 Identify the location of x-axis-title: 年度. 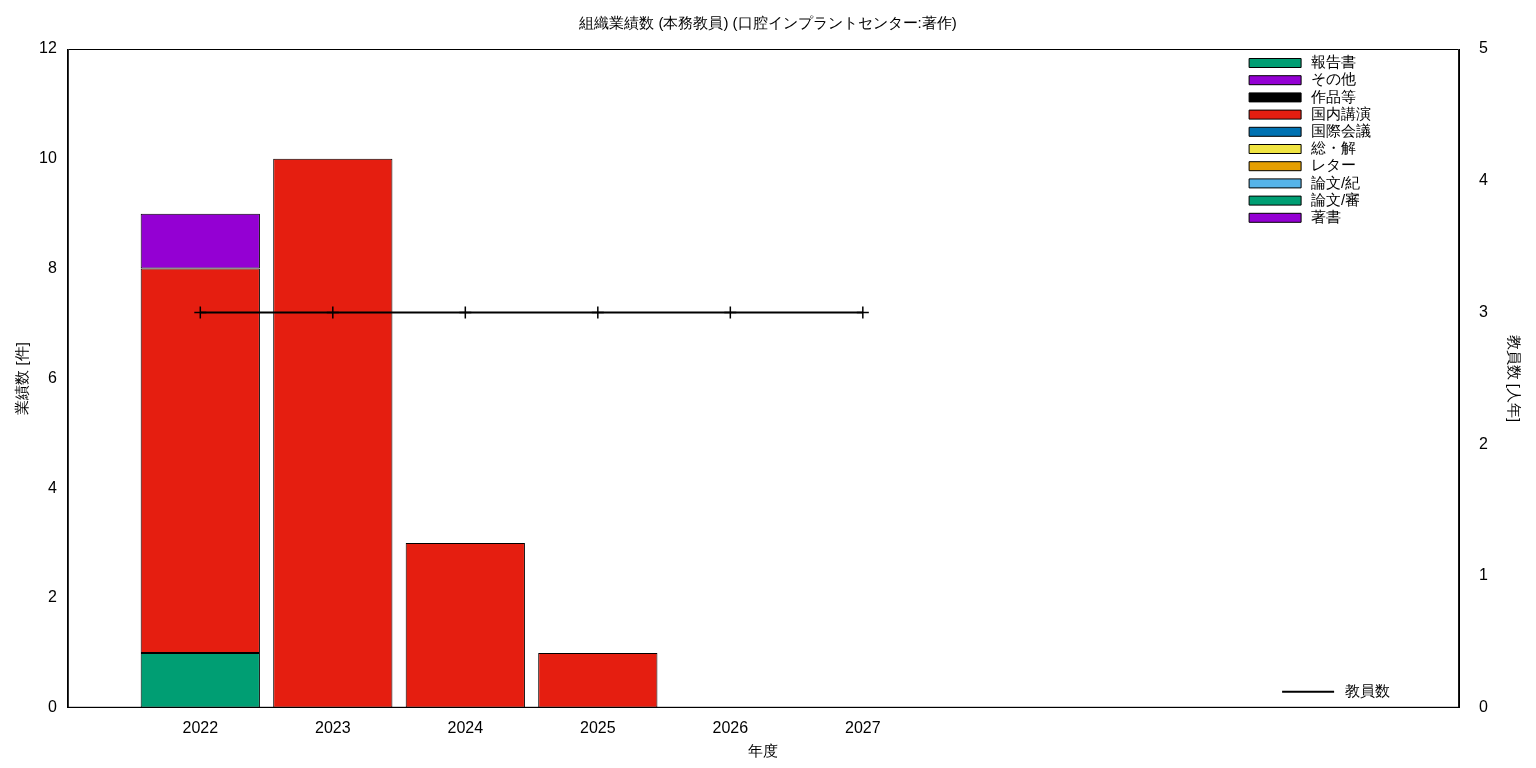
(763, 751).